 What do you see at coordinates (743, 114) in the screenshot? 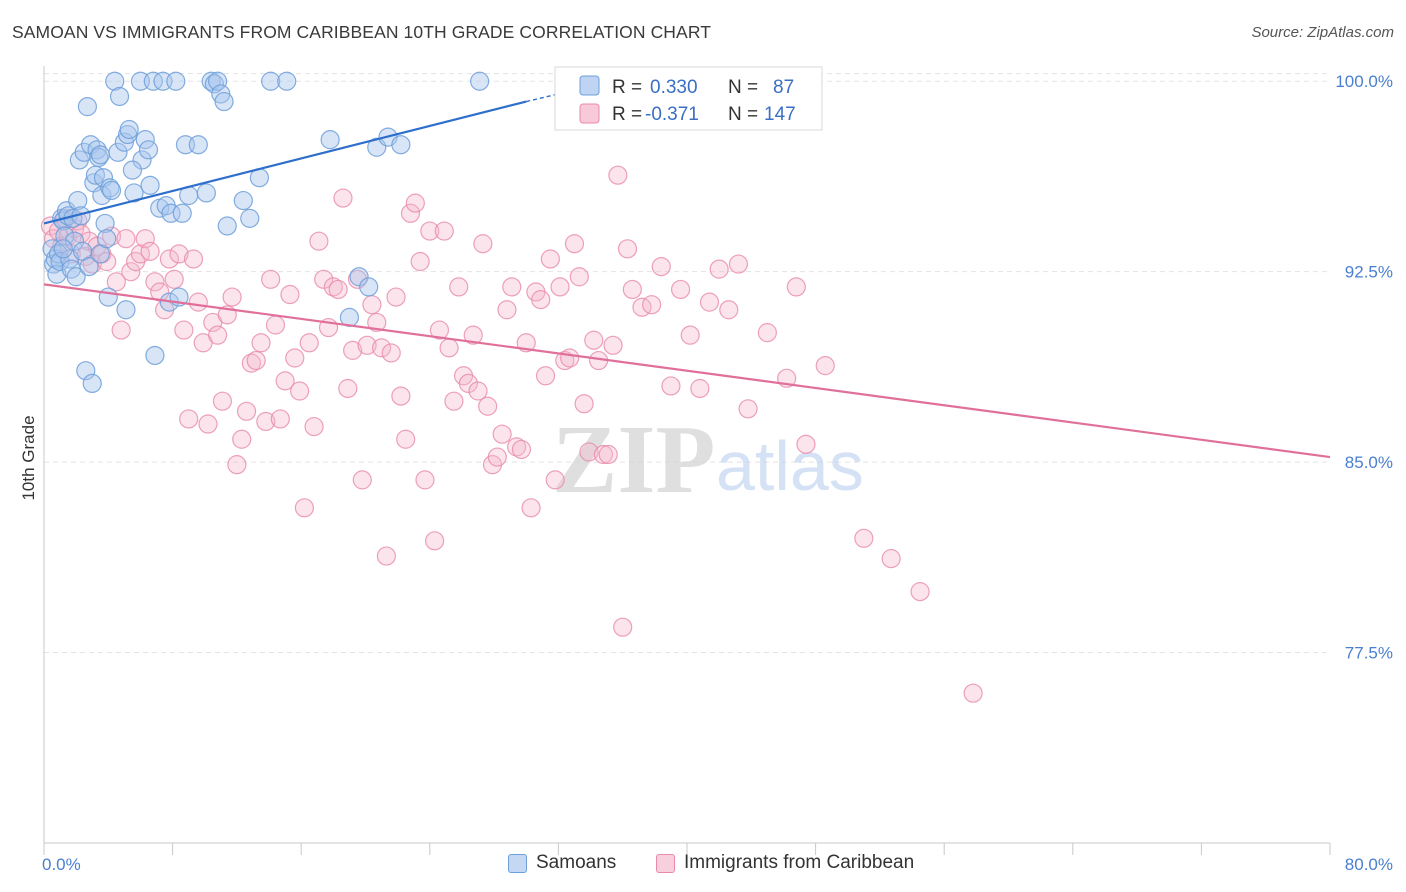
I see `stats-pink-n-label: N =` at bounding box center [743, 114].